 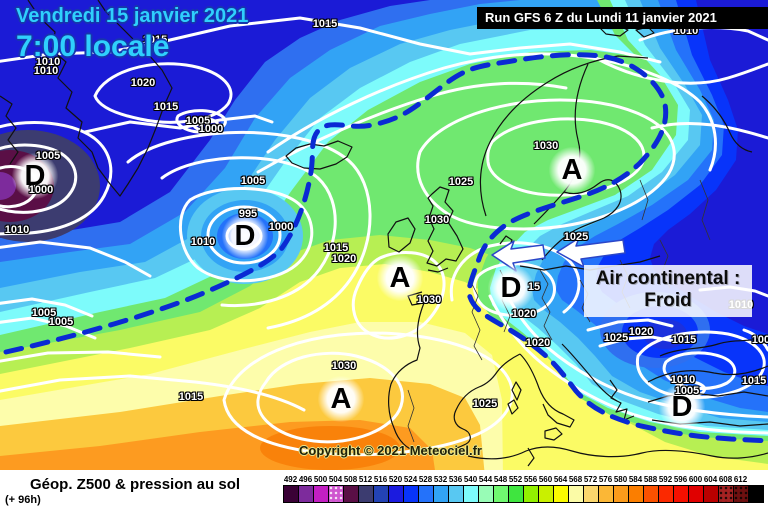 What do you see at coordinates (410, 479) in the screenshot?
I see `scale-tick-label: 524` at bounding box center [410, 479].